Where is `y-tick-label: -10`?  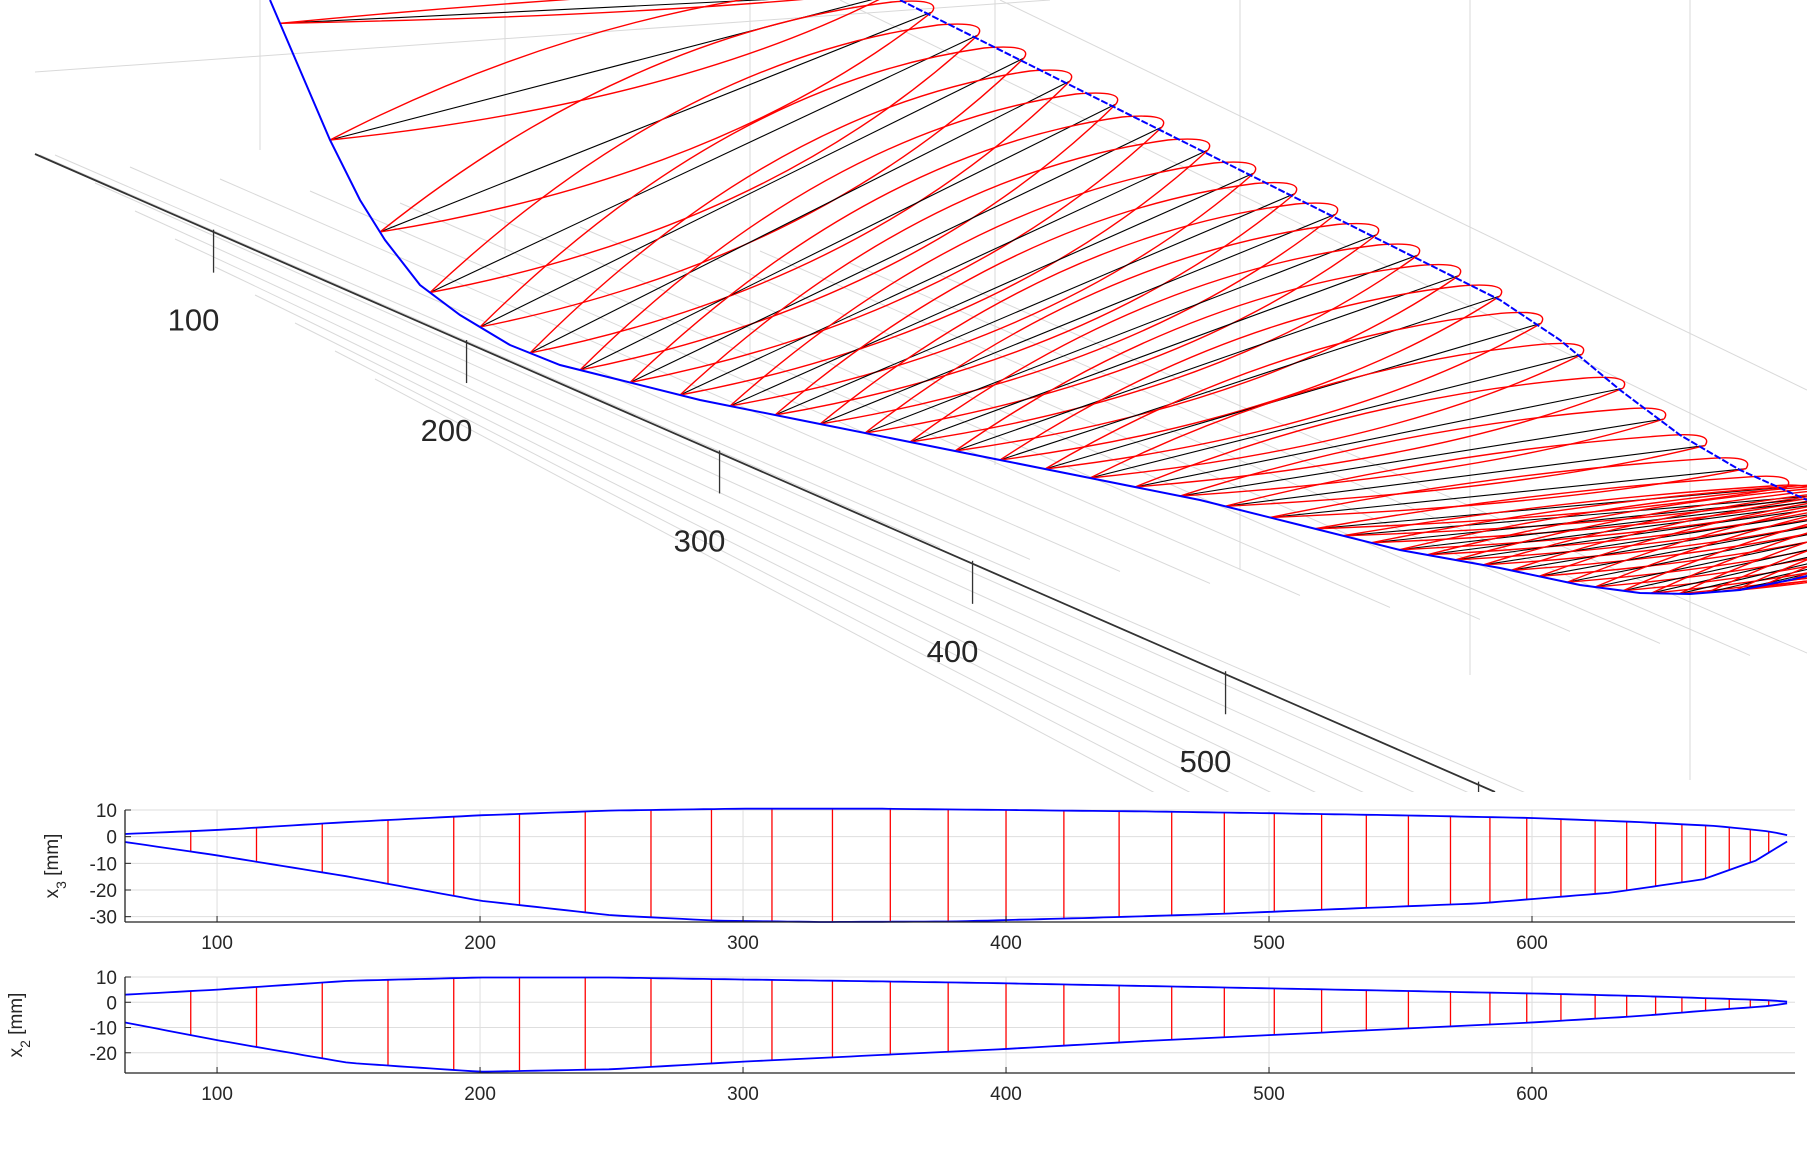
y-tick-label: -10 is located at coordinates (103, 864).